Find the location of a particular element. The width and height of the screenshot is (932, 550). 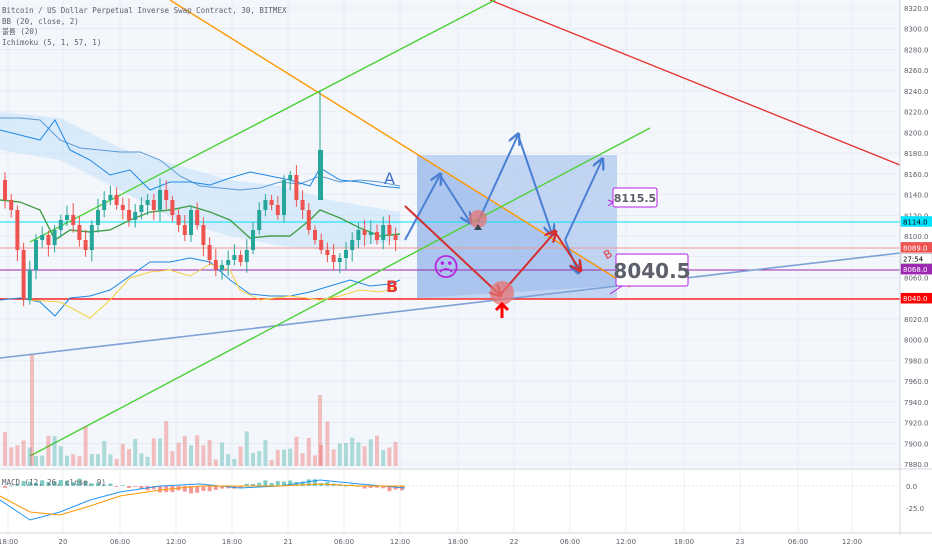

price-tick-label: 8000.0 is located at coordinates (916, 341).